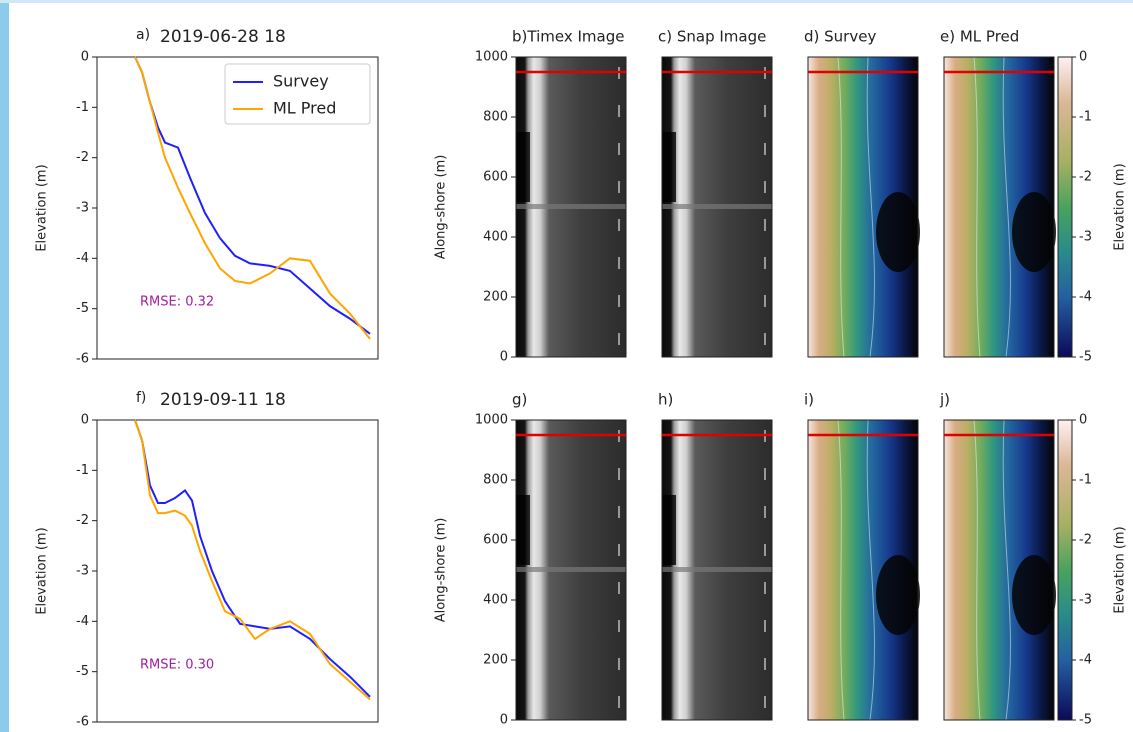 This screenshot has height=732, width=1133. I want to click on chart-title: 2019-06-28 18, so click(223, 37).